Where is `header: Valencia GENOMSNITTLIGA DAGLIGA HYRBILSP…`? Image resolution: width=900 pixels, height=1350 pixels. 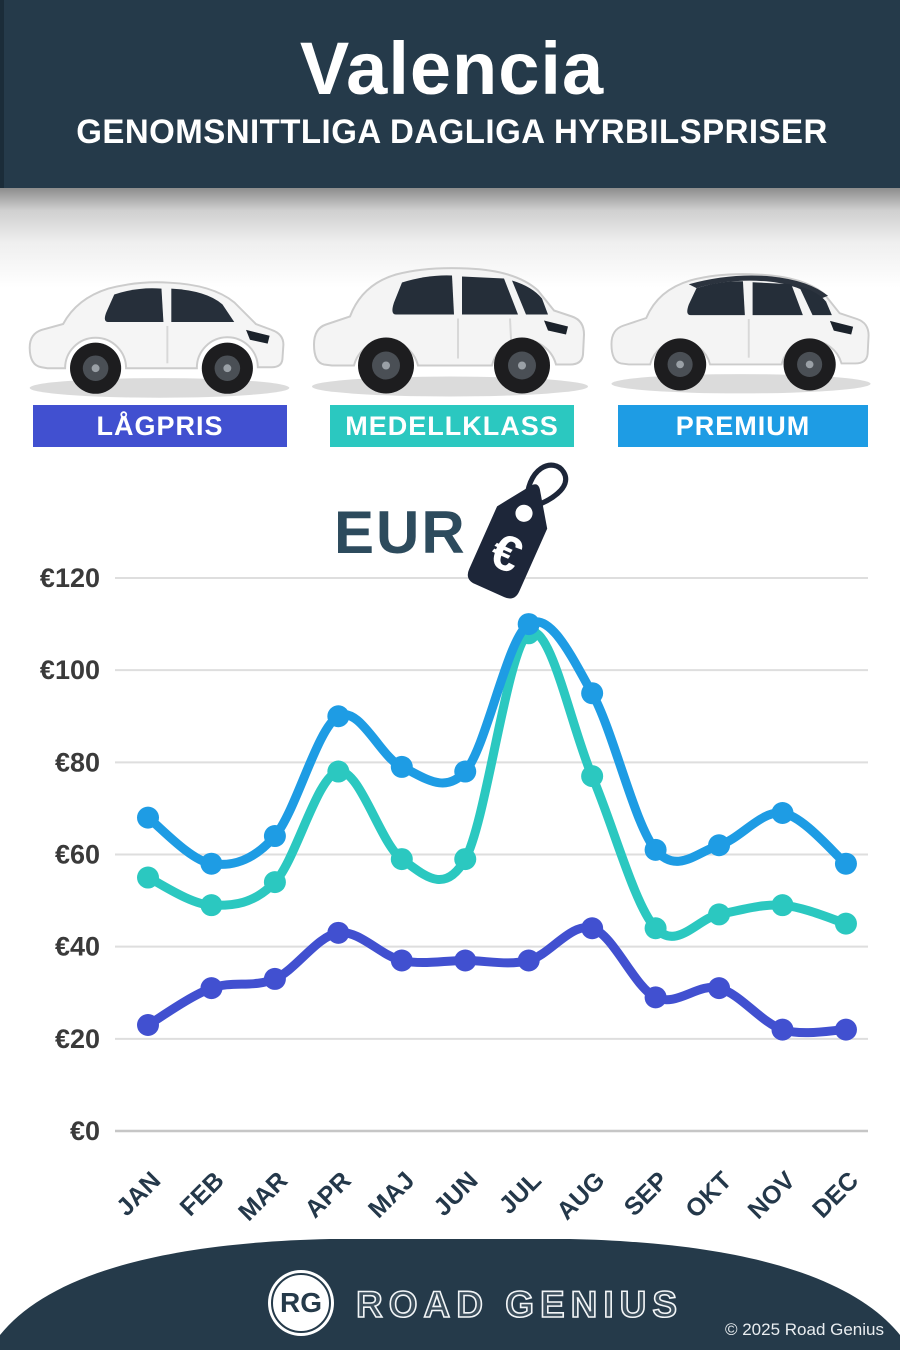
header: Valencia GENOMSNITTLIGA DAGLIGA HYRBILSP… is located at coordinates (450, 94).